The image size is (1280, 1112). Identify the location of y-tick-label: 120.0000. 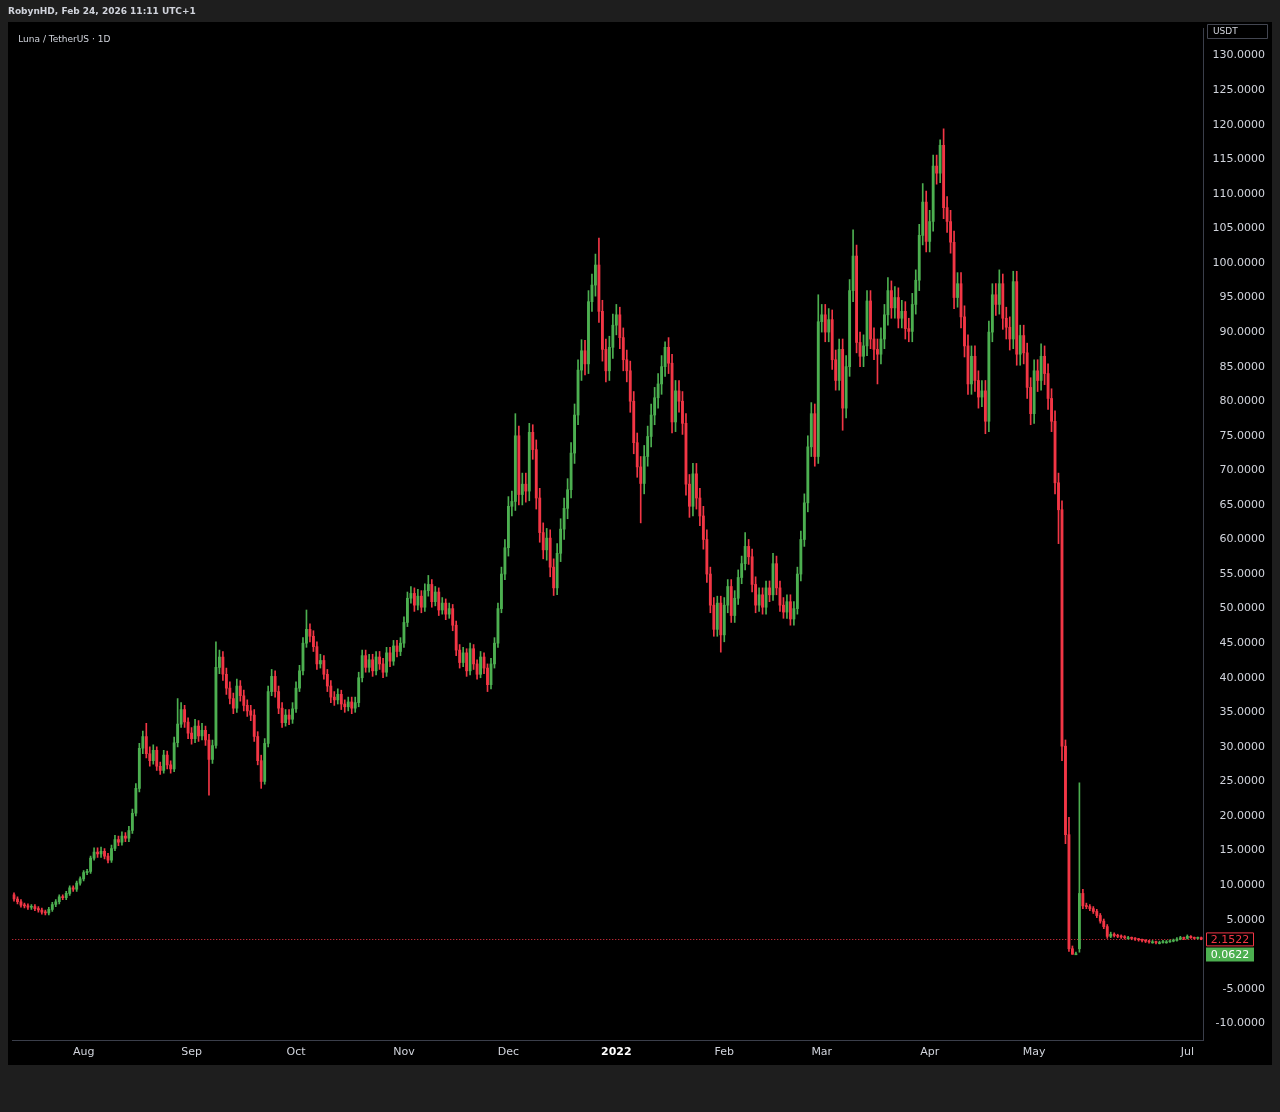
(1238, 124).